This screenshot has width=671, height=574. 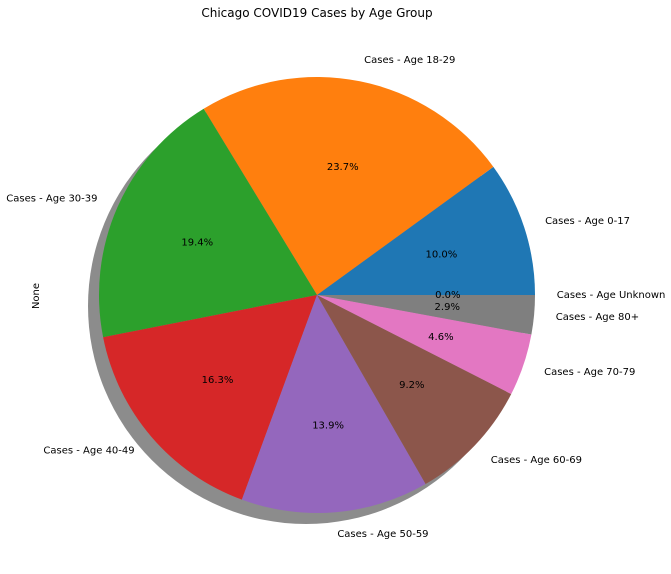 I want to click on pie-percent-label: 2.9%, so click(x=447, y=307).